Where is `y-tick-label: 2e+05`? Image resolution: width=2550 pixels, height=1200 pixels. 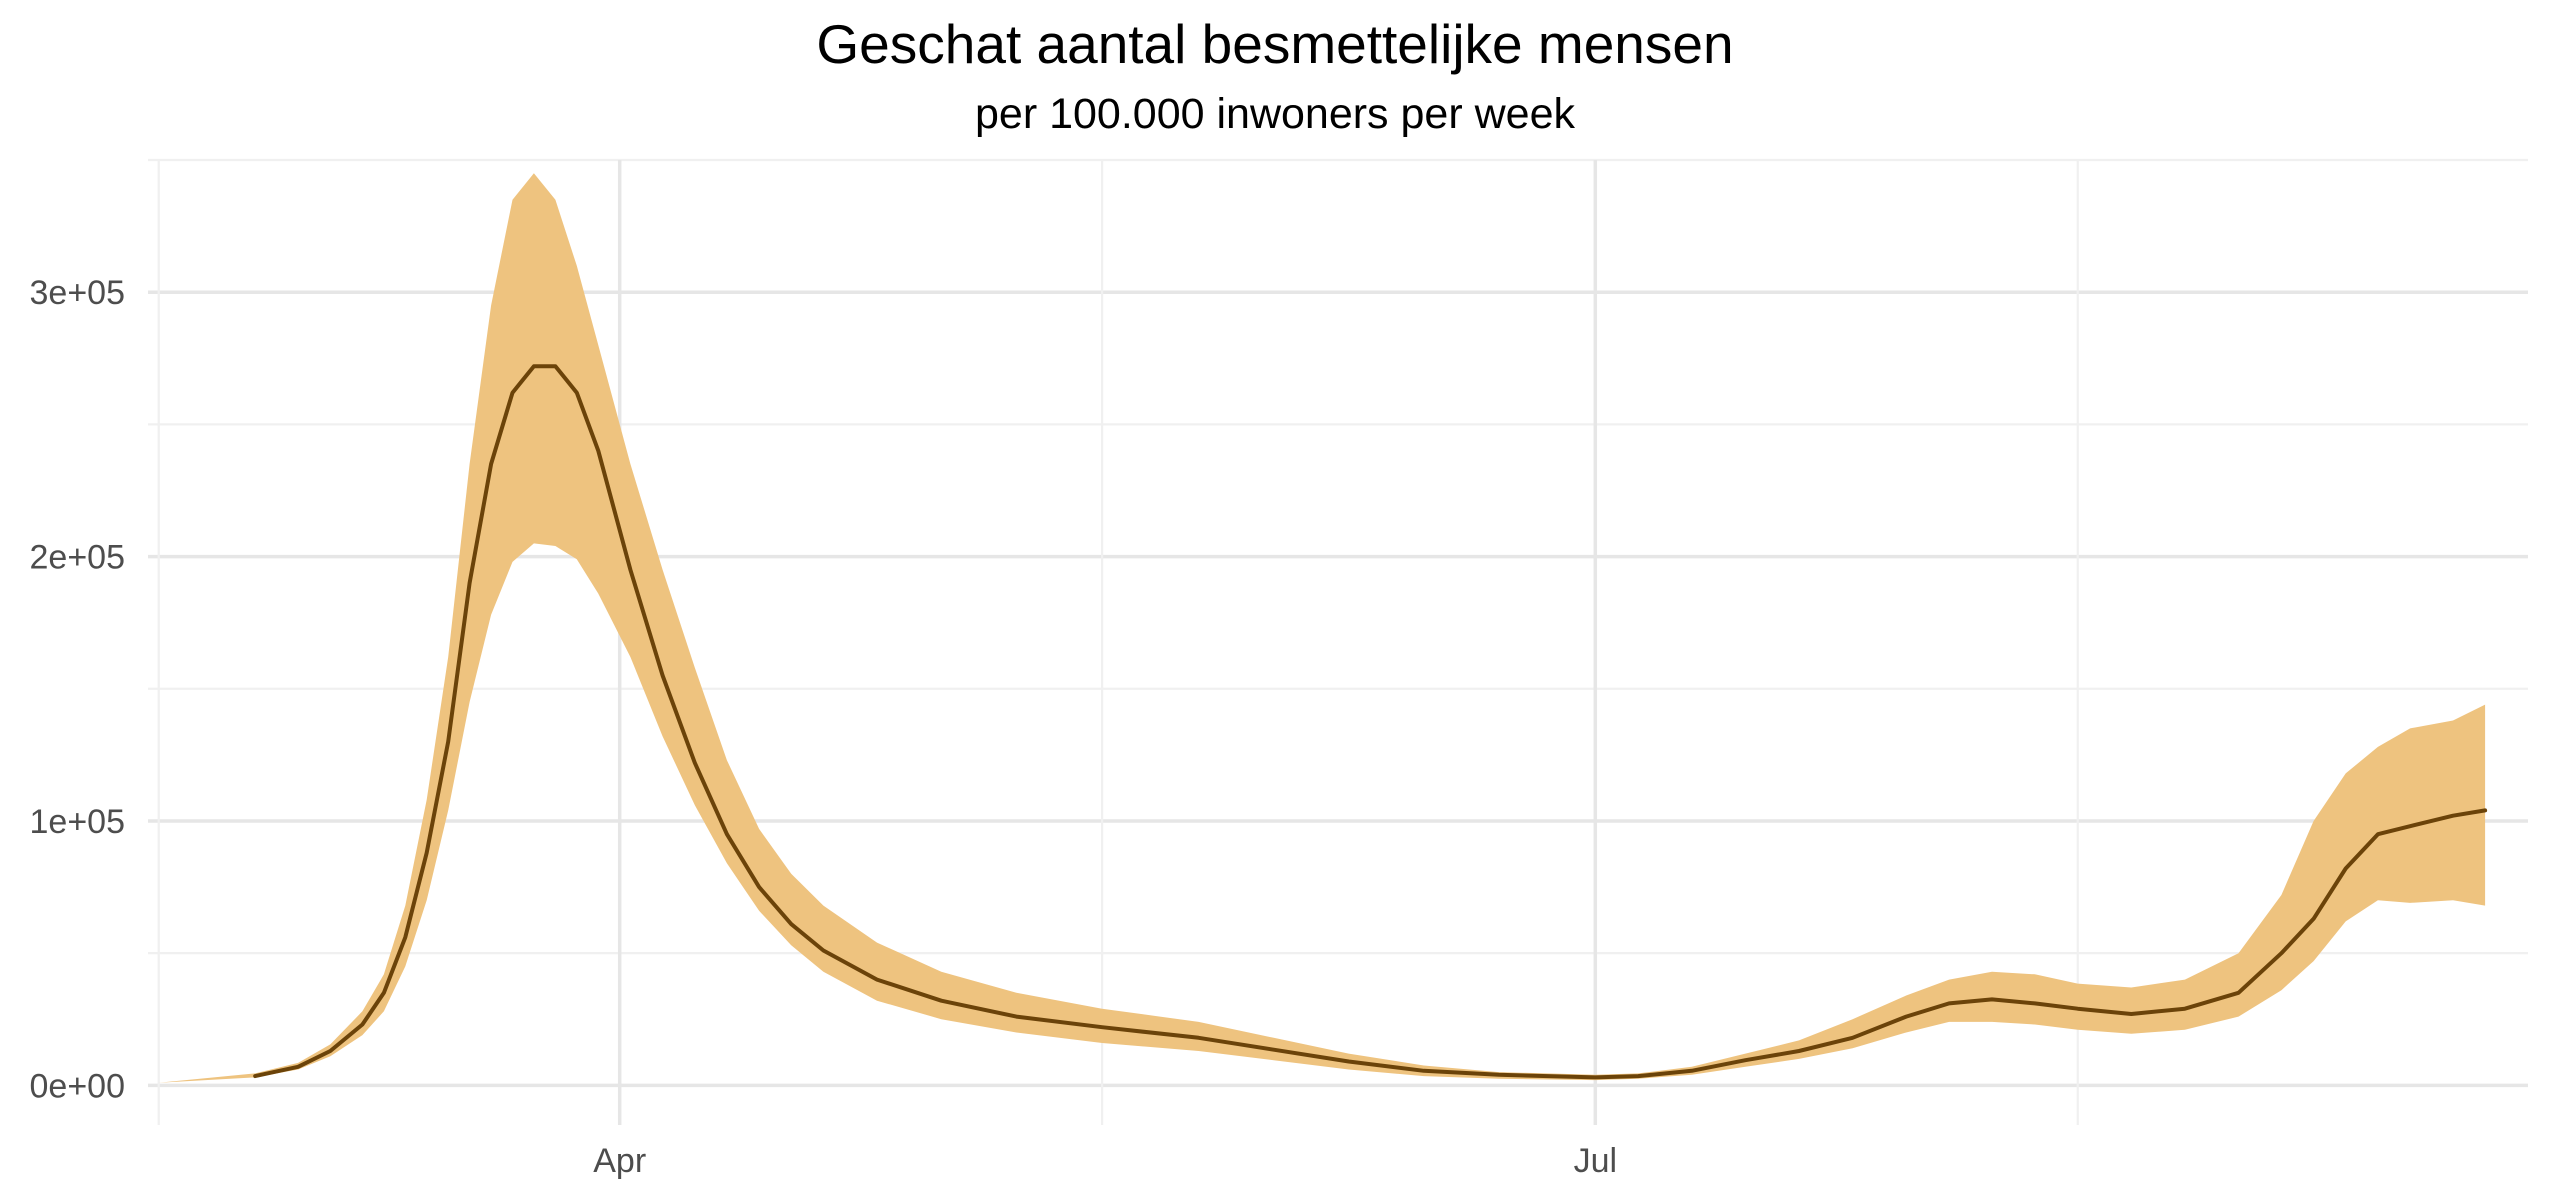
y-tick-label: 2e+05 is located at coordinates (78, 558).